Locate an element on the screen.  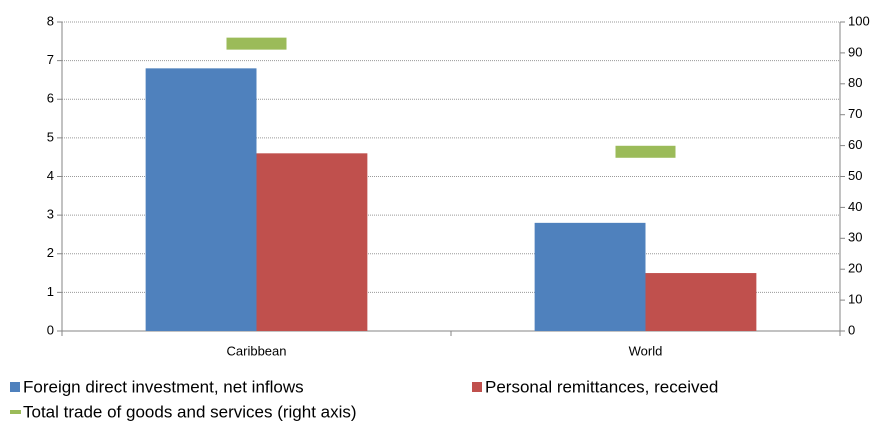
x-tick-label: World is located at coordinates (646, 350).